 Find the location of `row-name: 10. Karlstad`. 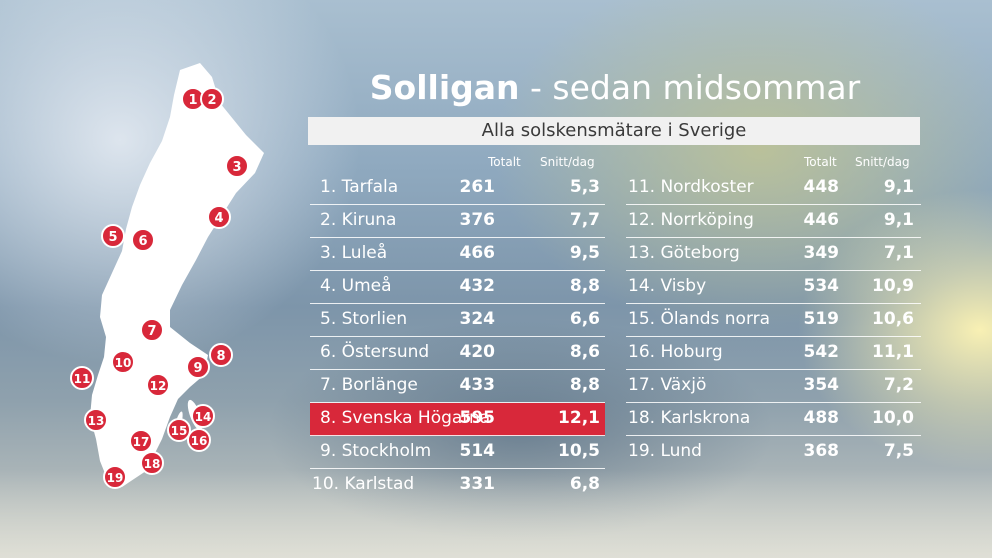

row-name: 10. Karlstad is located at coordinates (363, 484).